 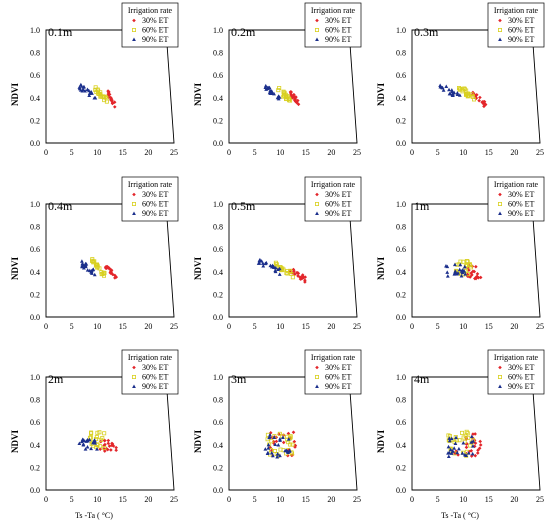 What do you see at coordinates (422, 379) in the screenshot?
I see `panel-label: 4m` at bounding box center [422, 379].